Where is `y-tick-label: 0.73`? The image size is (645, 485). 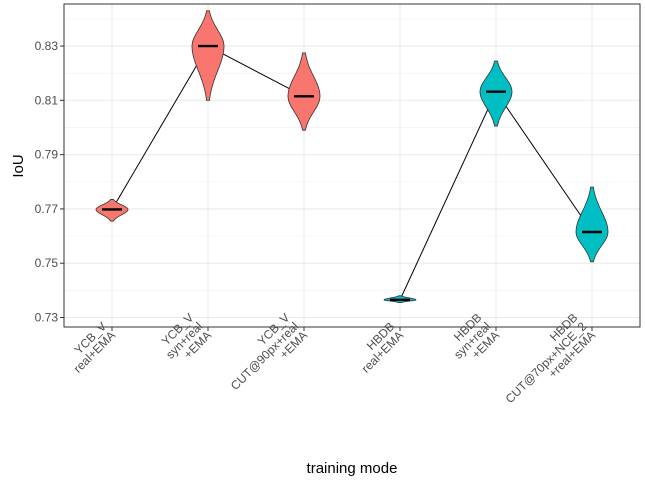 y-tick-label: 0.73 is located at coordinates (47, 318).